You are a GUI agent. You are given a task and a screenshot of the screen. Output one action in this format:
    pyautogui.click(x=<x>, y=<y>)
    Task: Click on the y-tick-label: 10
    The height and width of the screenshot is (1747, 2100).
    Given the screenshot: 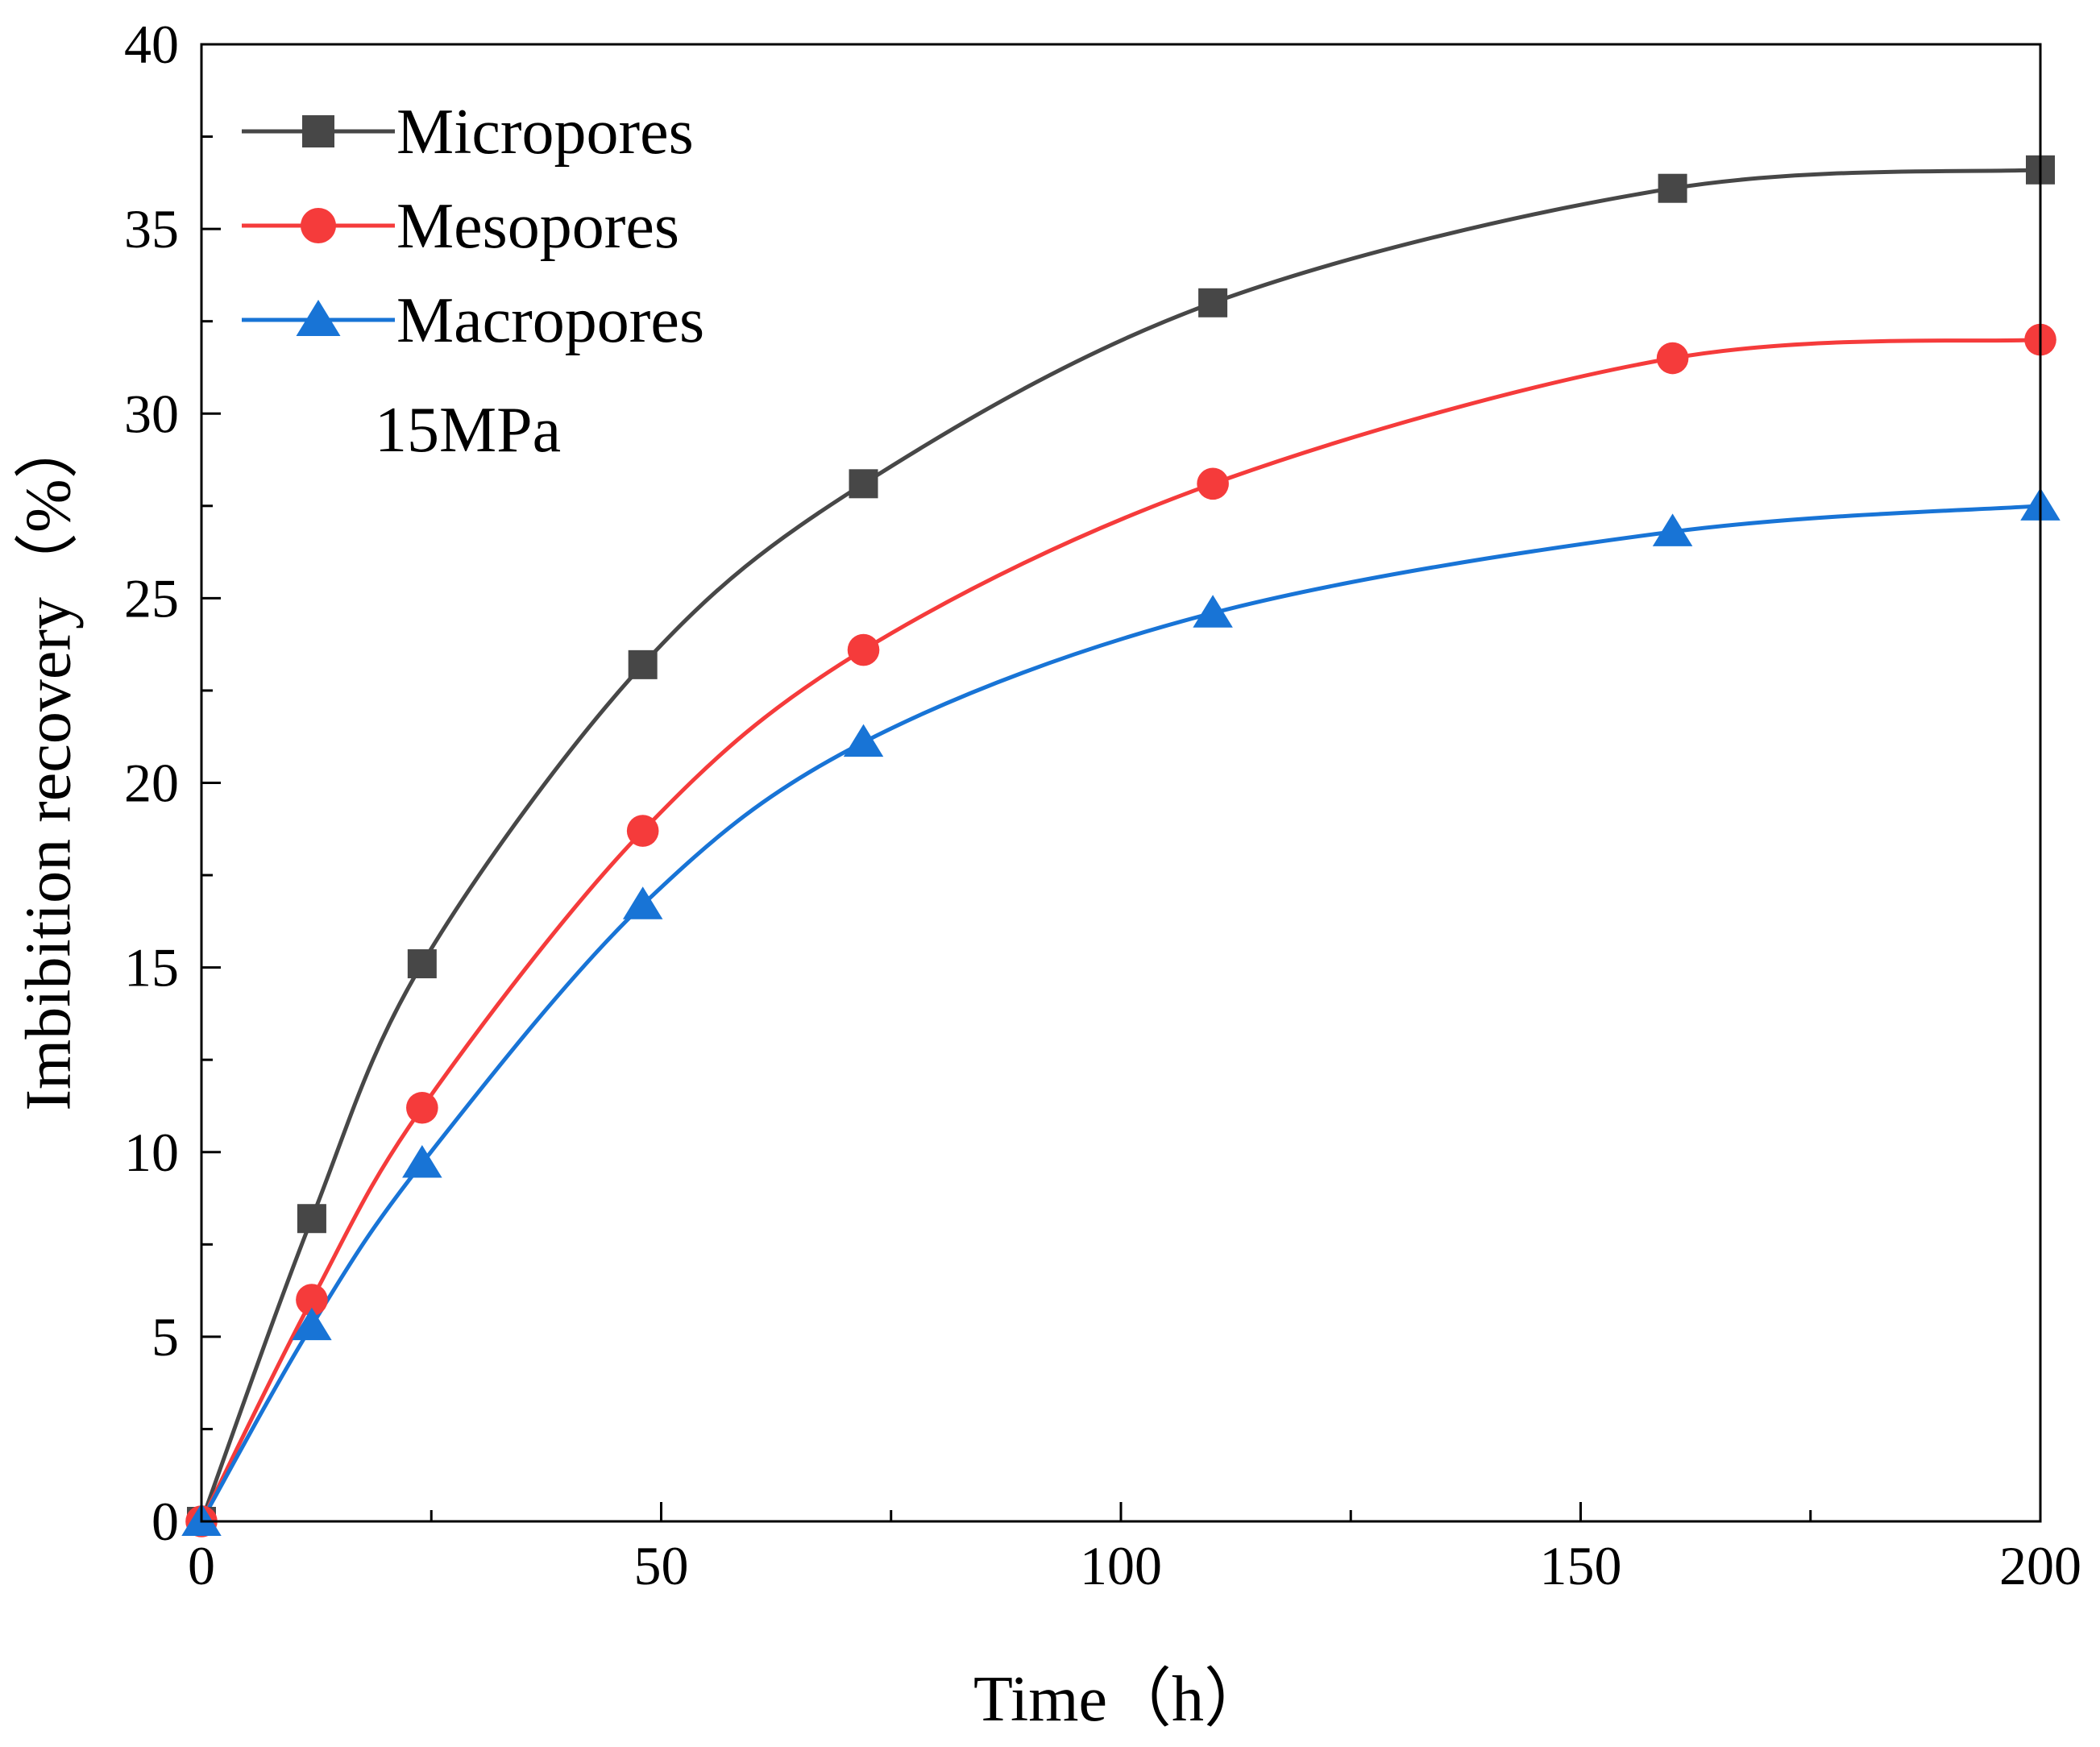 What is the action you would take?
    pyautogui.click(x=151, y=1152)
    